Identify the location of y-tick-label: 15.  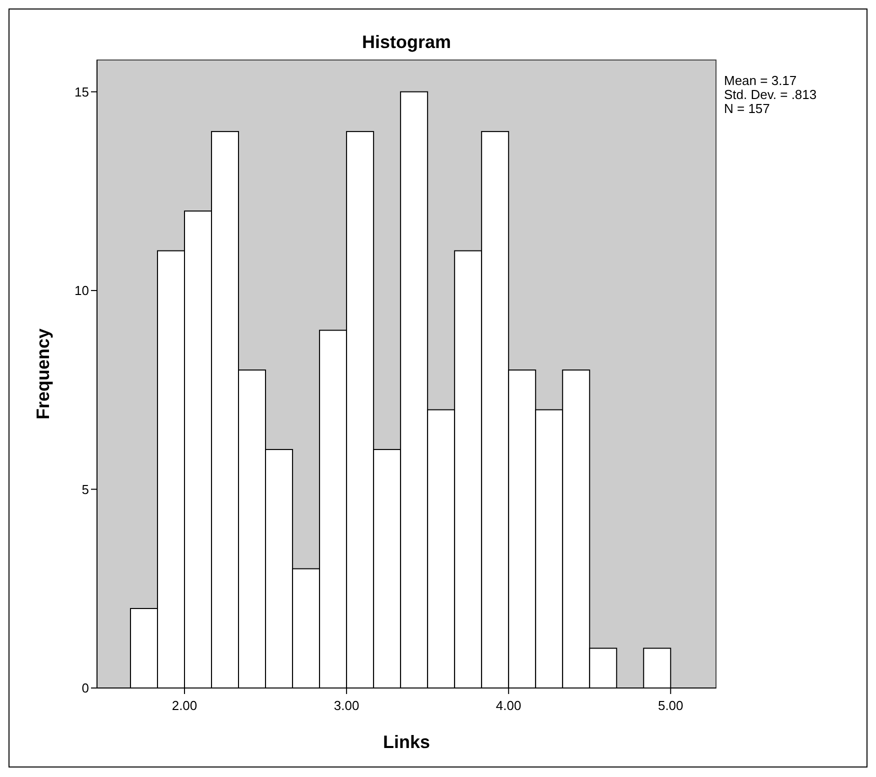
(81, 92).